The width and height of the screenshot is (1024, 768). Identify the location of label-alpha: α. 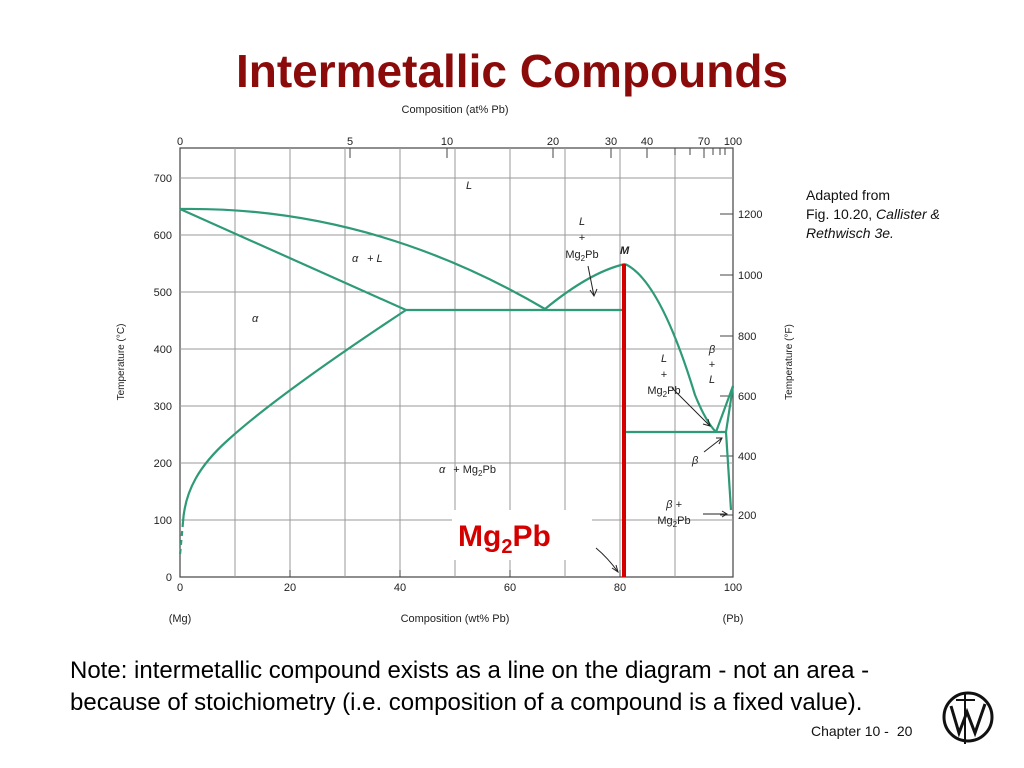
(255, 319).